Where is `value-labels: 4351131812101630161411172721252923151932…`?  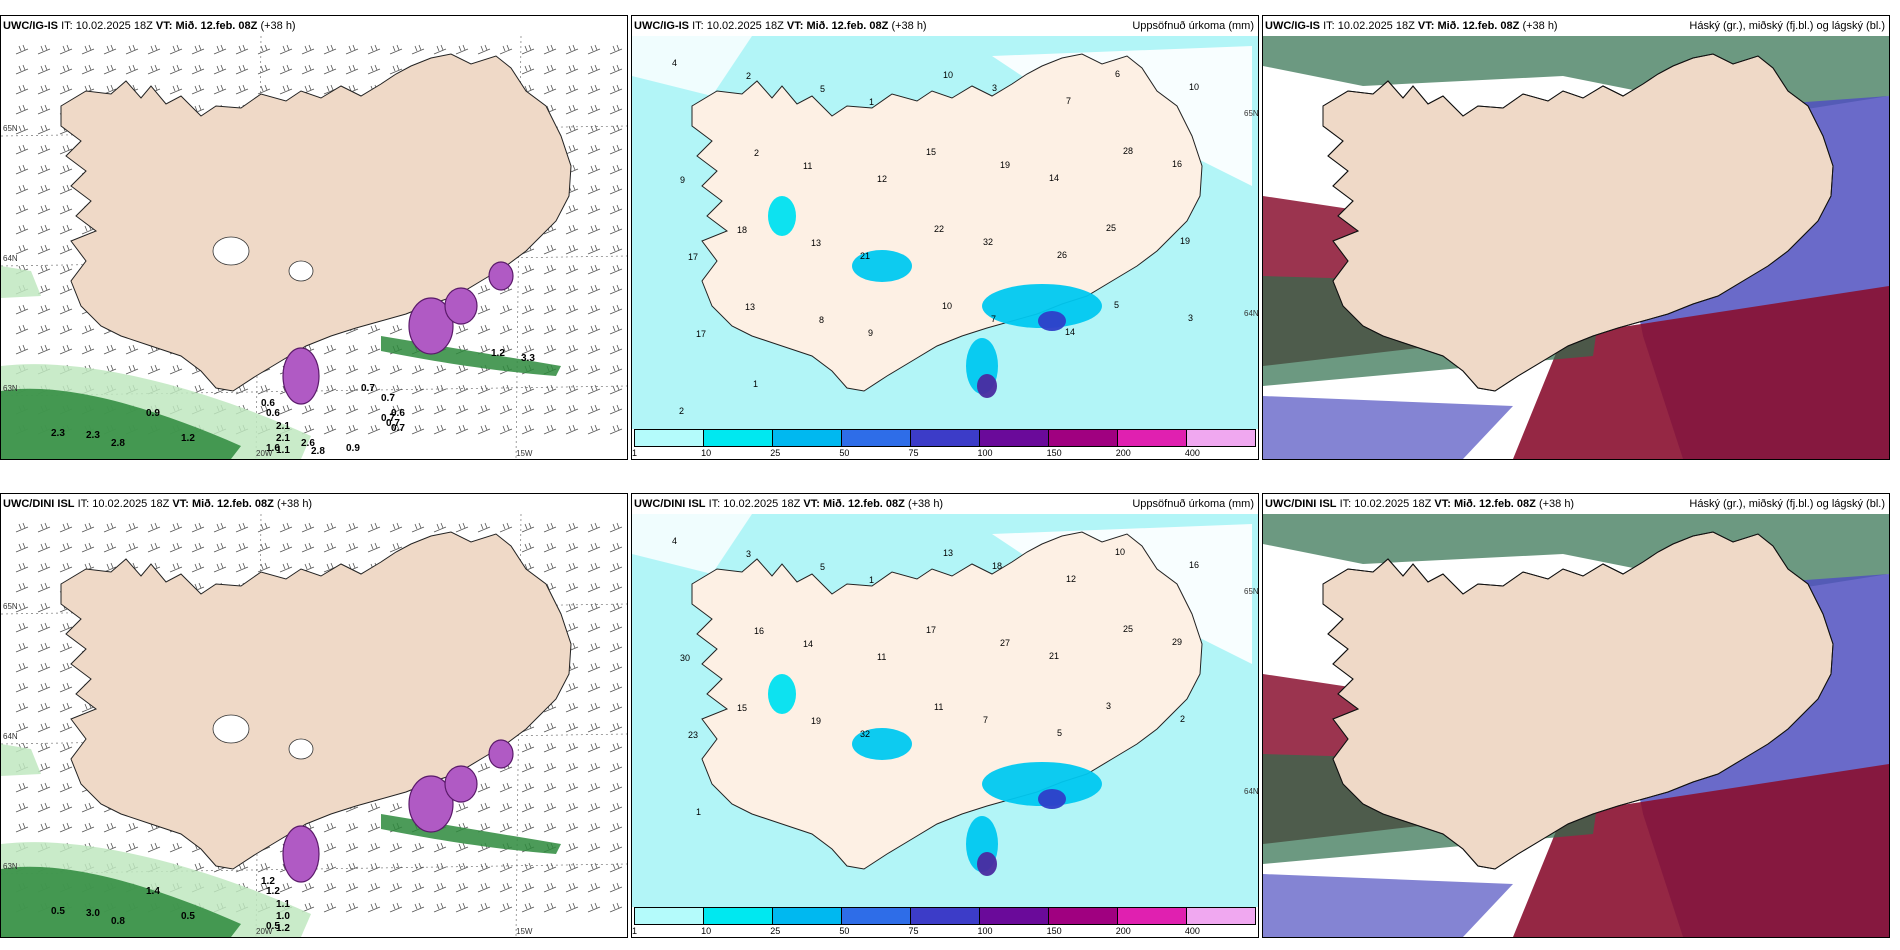 value-labels: 4351131812101630161411172721252923151932… is located at coordinates (935, 676).